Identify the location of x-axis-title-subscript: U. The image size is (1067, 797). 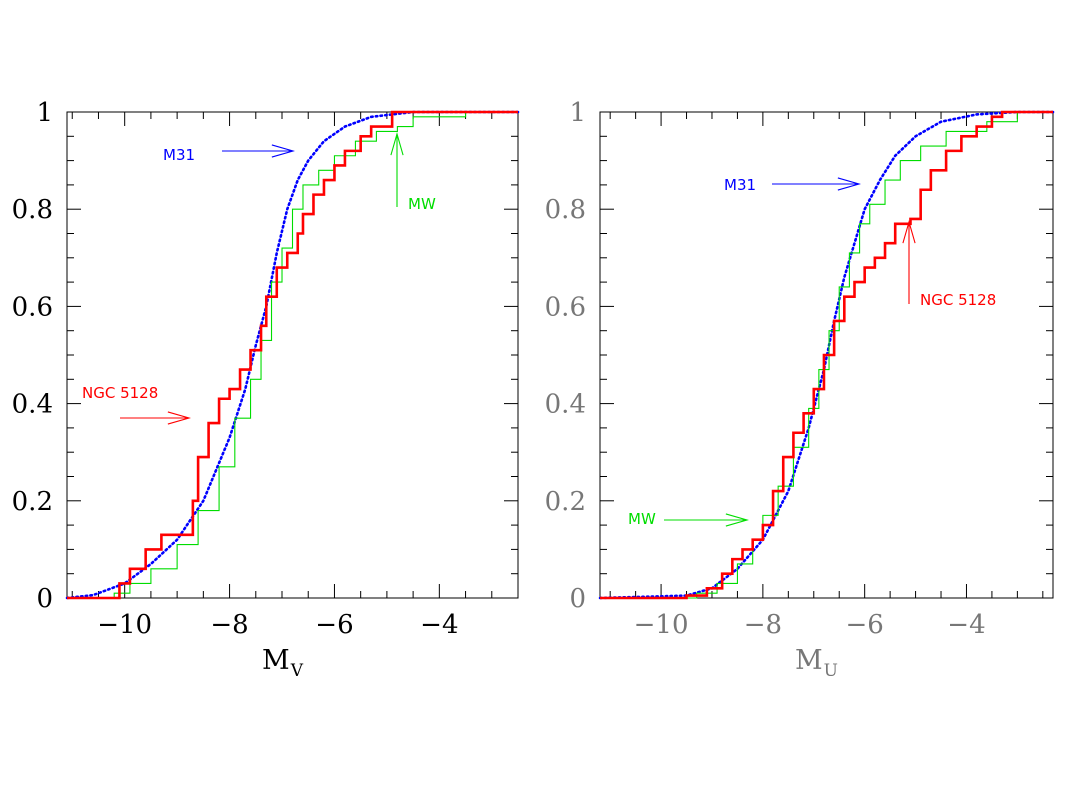
(831, 671).